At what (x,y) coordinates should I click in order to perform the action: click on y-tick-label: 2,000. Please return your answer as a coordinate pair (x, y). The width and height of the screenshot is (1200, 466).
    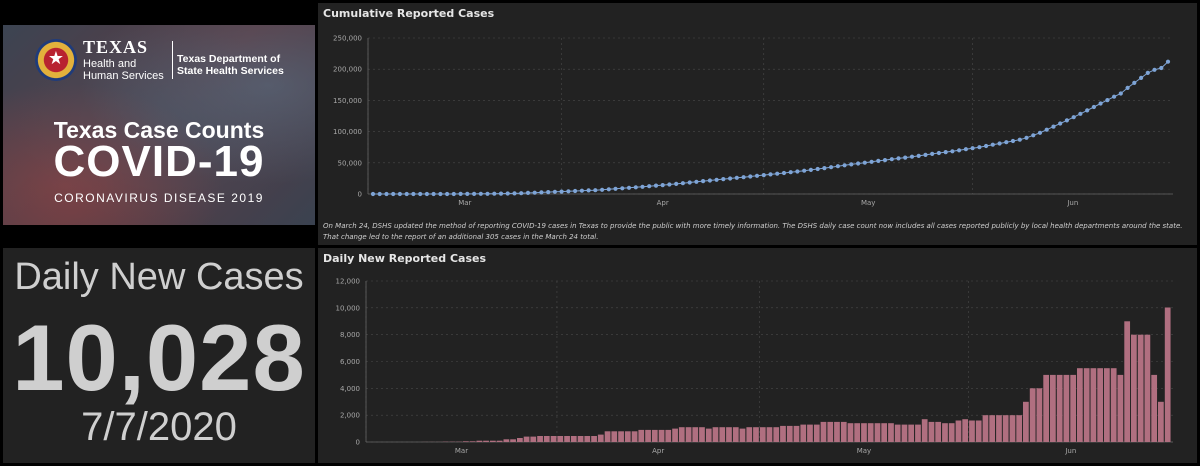
    Looking at the image, I should click on (350, 416).